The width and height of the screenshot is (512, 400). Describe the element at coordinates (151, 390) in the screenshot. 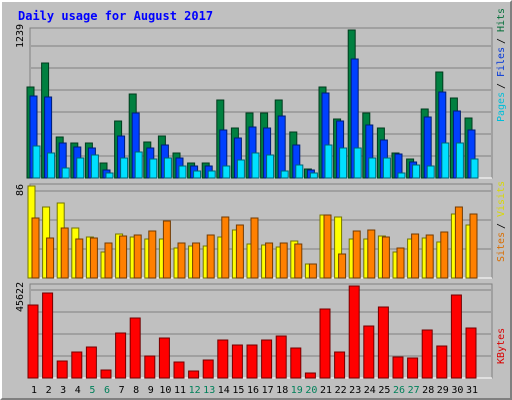

I see `day-label: 9` at that location.